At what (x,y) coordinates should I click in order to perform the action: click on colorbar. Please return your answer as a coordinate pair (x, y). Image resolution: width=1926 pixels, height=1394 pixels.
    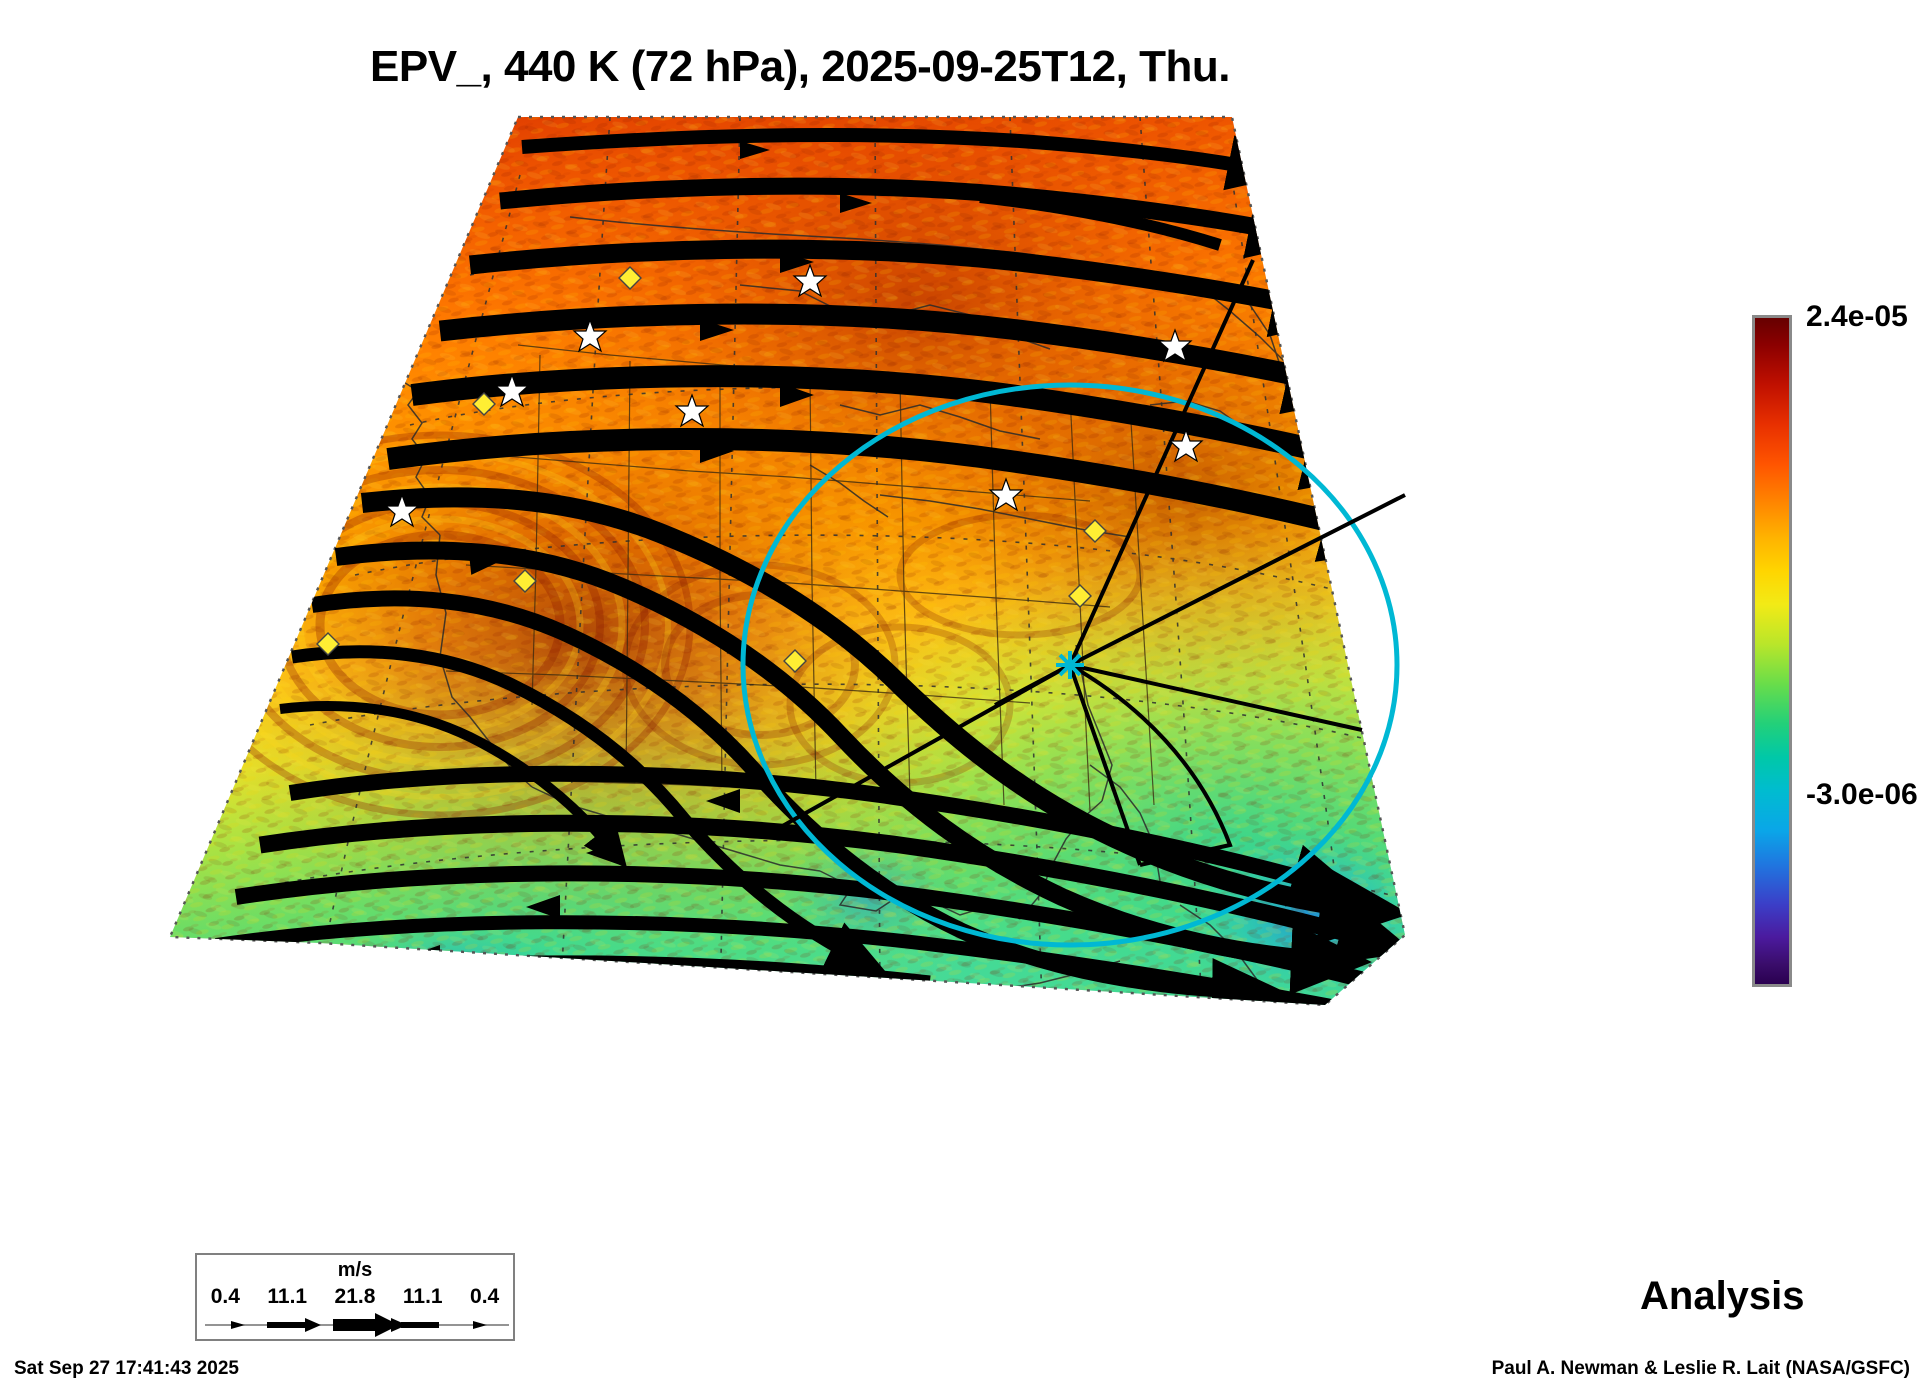
    Looking at the image, I should click on (1772, 651).